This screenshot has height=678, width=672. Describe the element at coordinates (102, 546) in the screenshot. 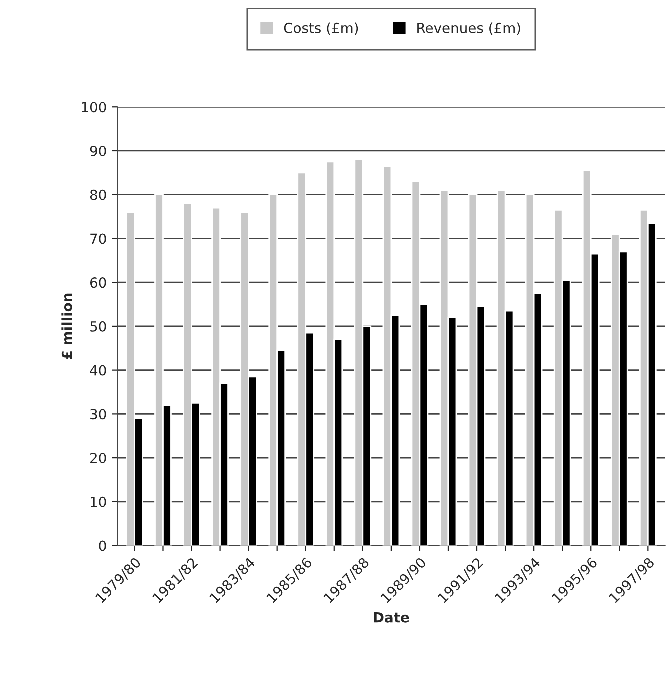

I see `y-tick-label: 0` at that location.